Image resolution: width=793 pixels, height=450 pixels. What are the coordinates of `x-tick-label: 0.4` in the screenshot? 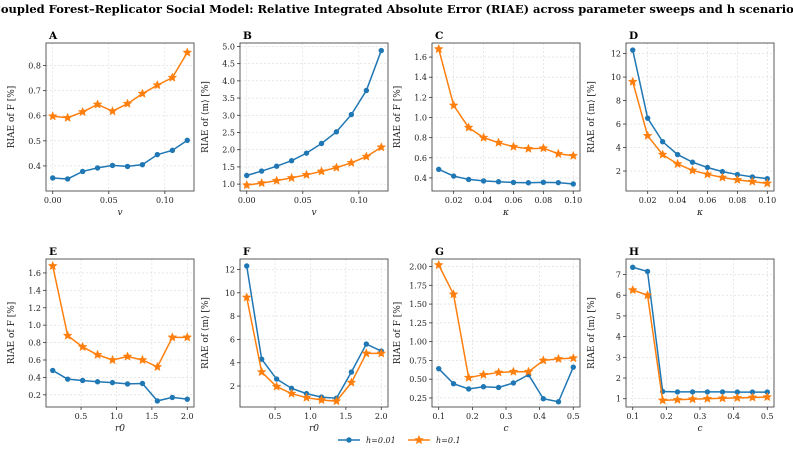 It's located at (733, 416).